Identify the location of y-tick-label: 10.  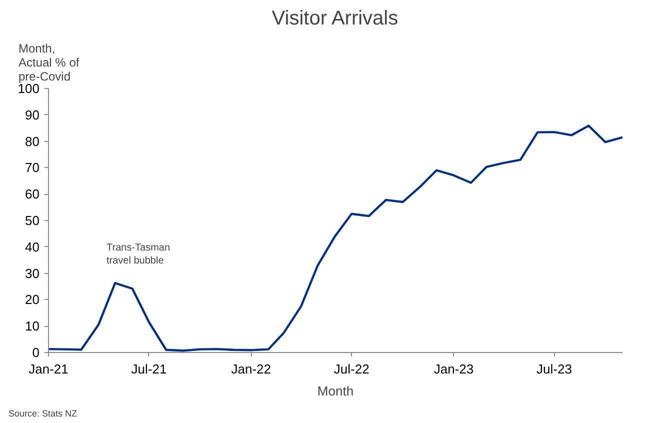
(32, 326).